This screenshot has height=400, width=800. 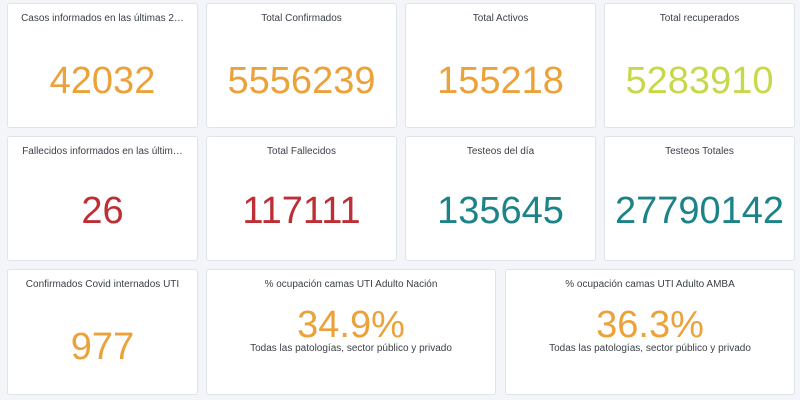 I want to click on card-value: 5283910, so click(x=699, y=81).